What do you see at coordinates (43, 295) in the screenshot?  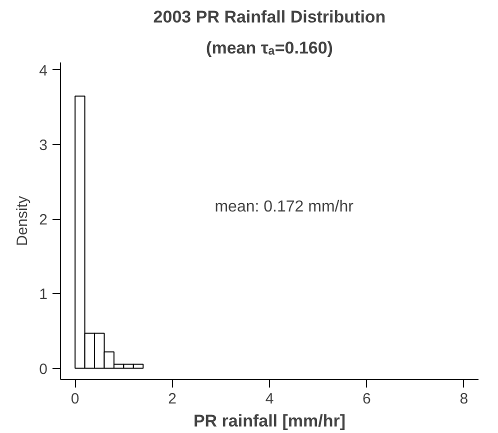 I see `y-tick-label: 1` at bounding box center [43, 295].